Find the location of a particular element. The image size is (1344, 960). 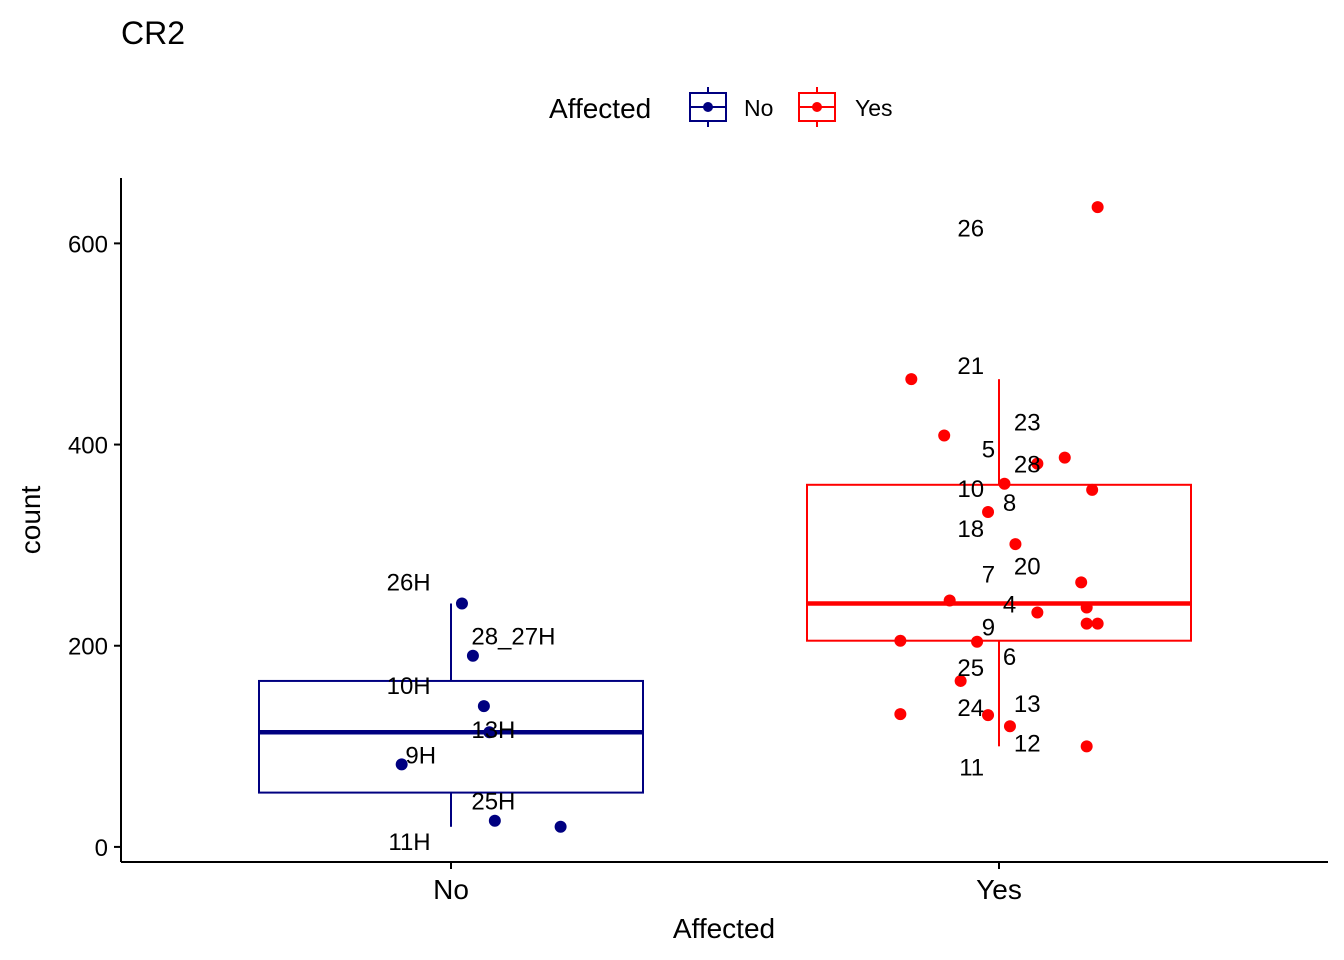

legend-label-yes: Yes is located at coordinates (874, 108).